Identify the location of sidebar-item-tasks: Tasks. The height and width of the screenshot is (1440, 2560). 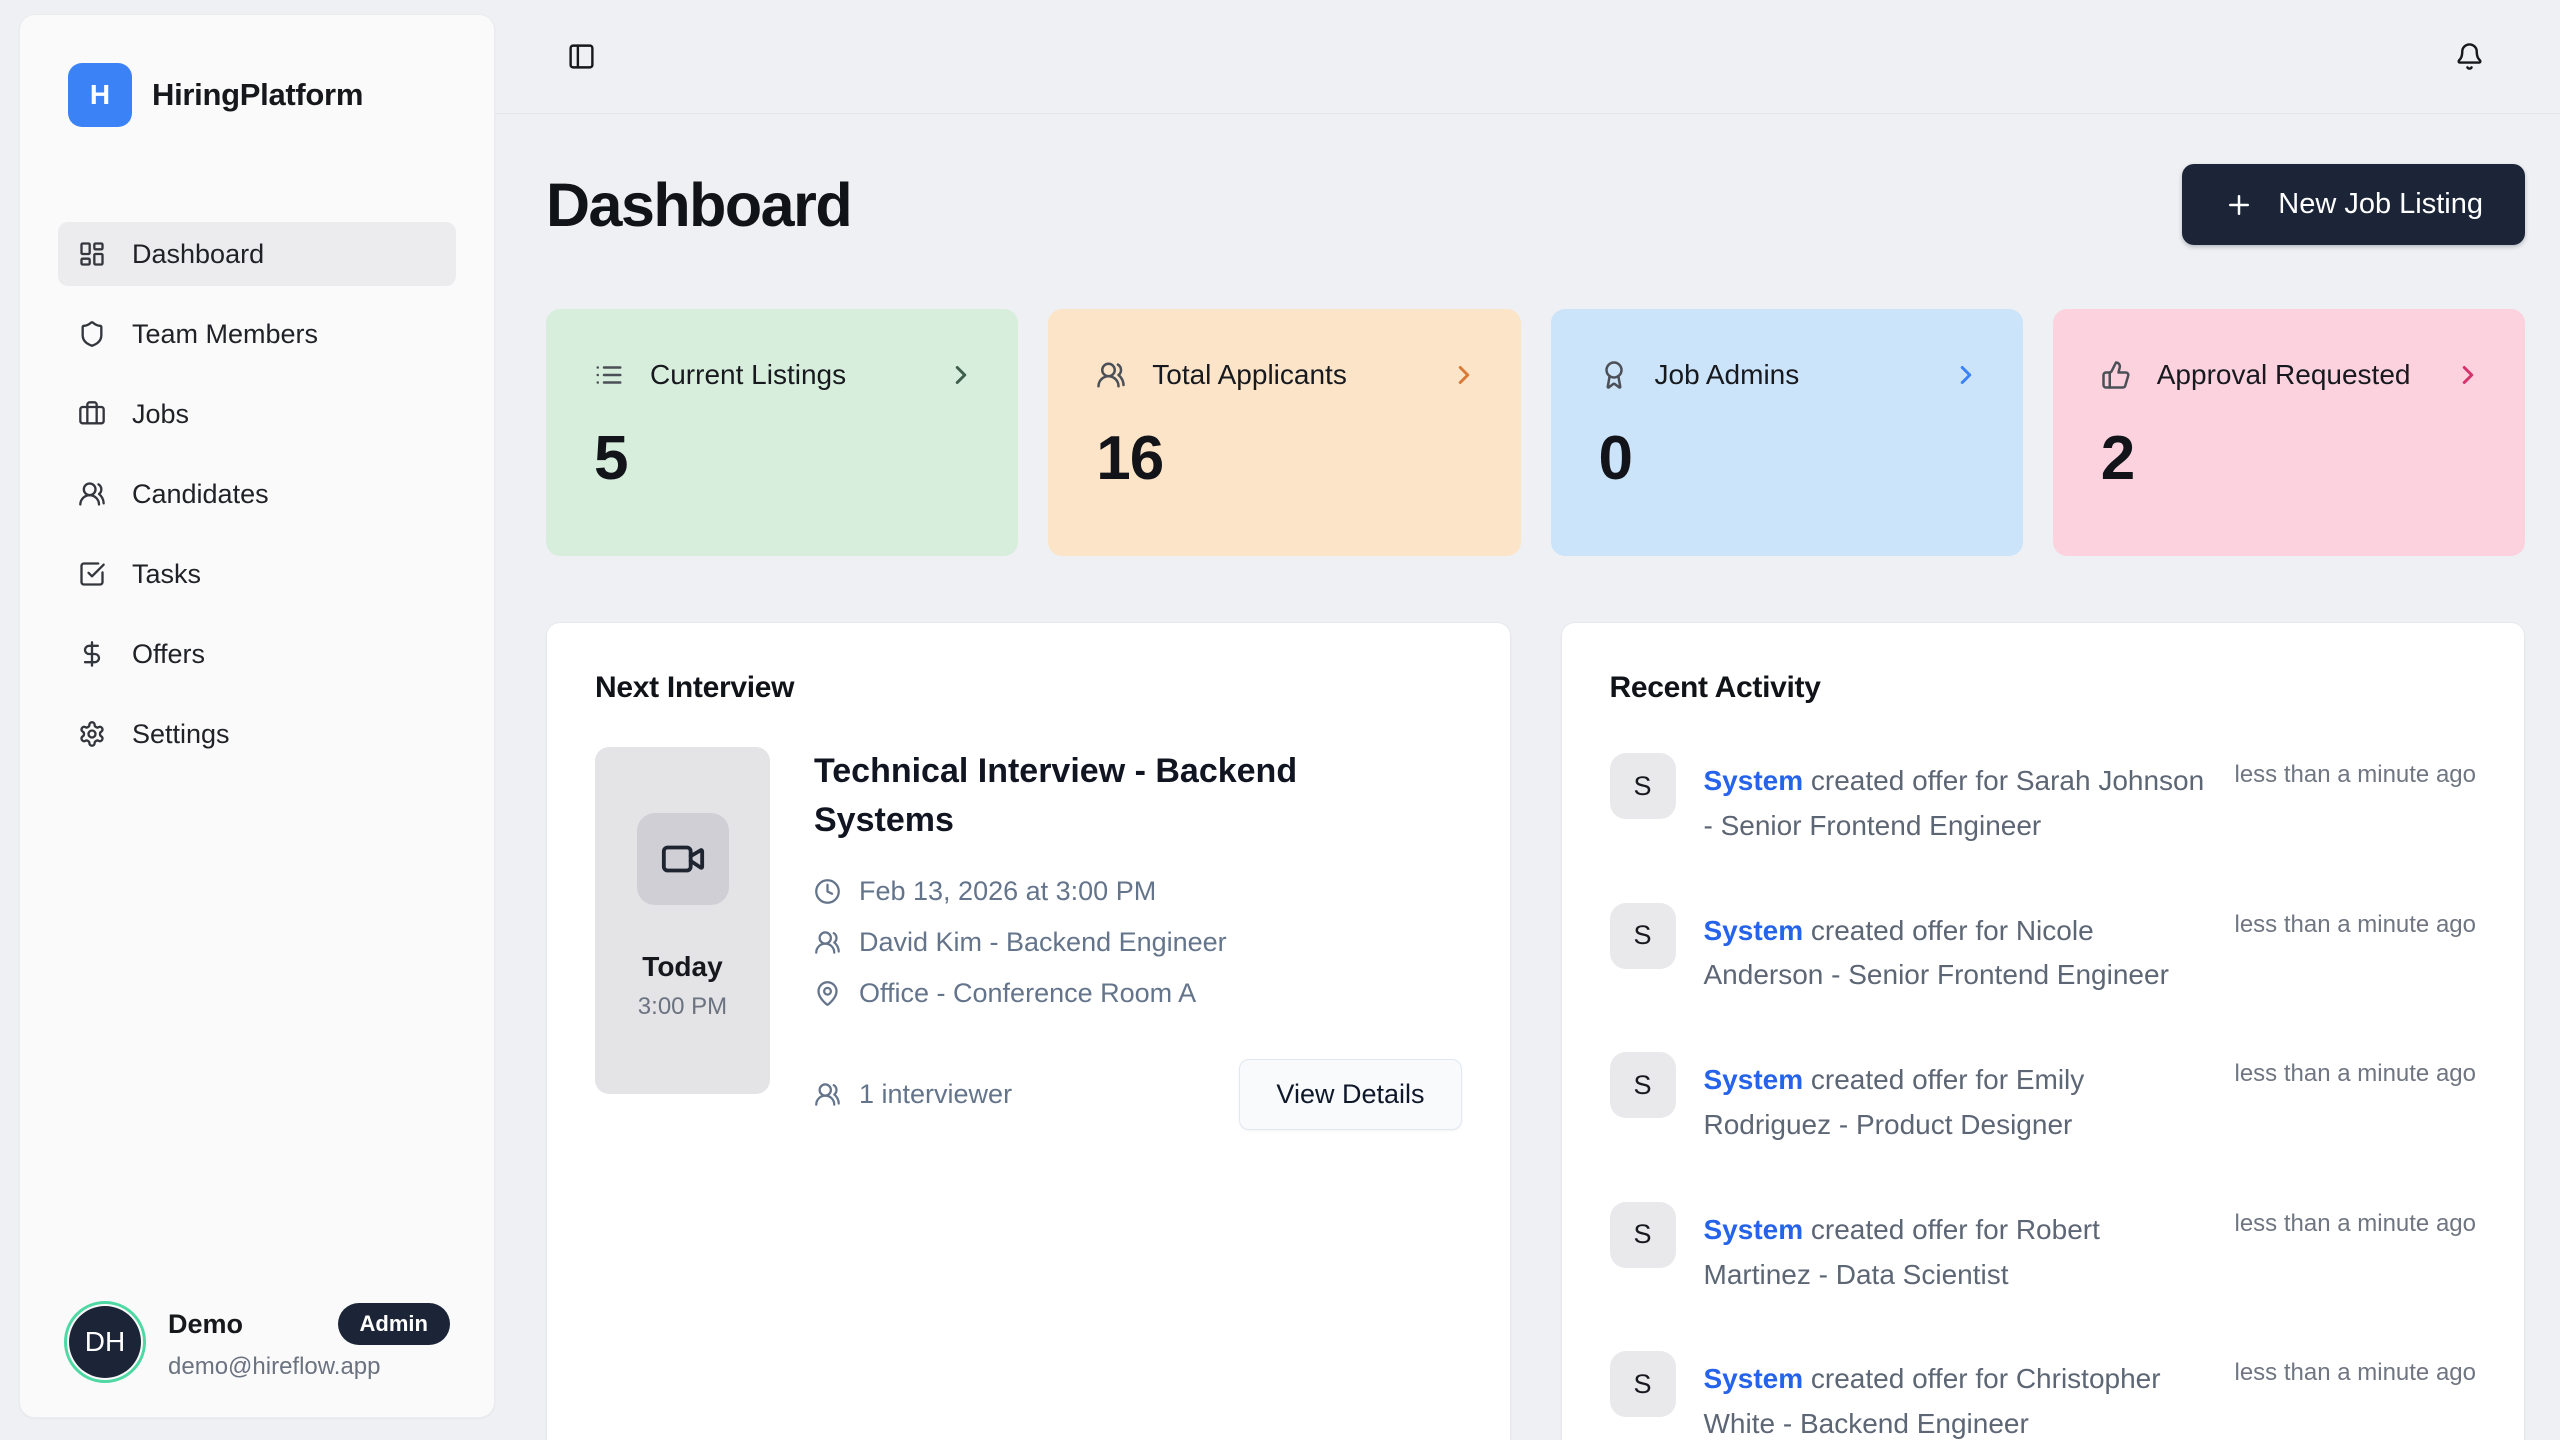
(257, 574).